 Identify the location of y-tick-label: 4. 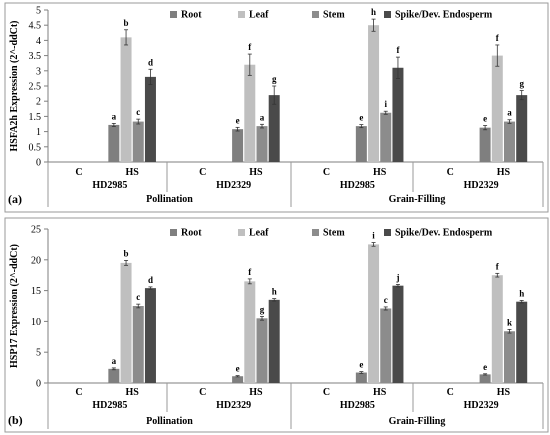
(38, 41).